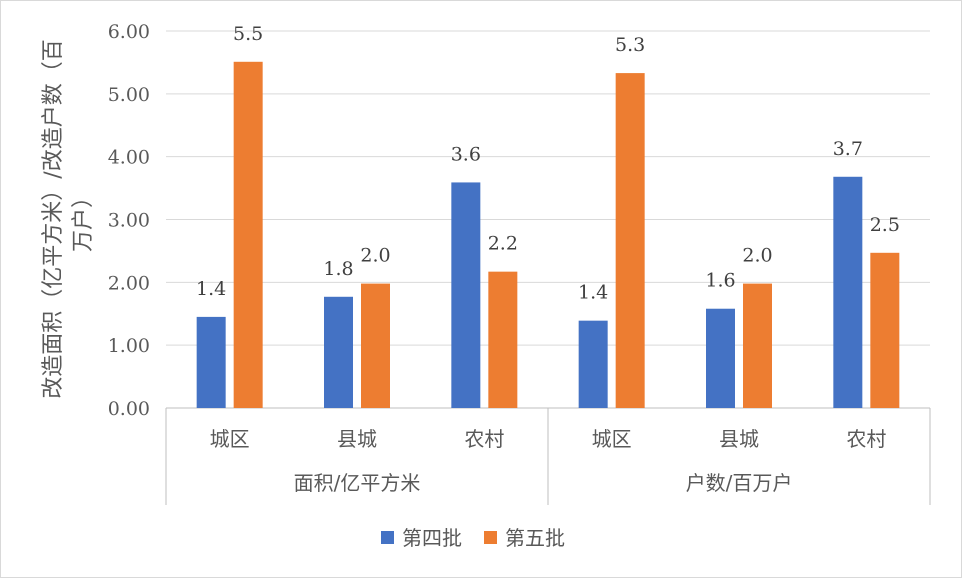  I want to click on data-label: 5.3, so click(630, 45).